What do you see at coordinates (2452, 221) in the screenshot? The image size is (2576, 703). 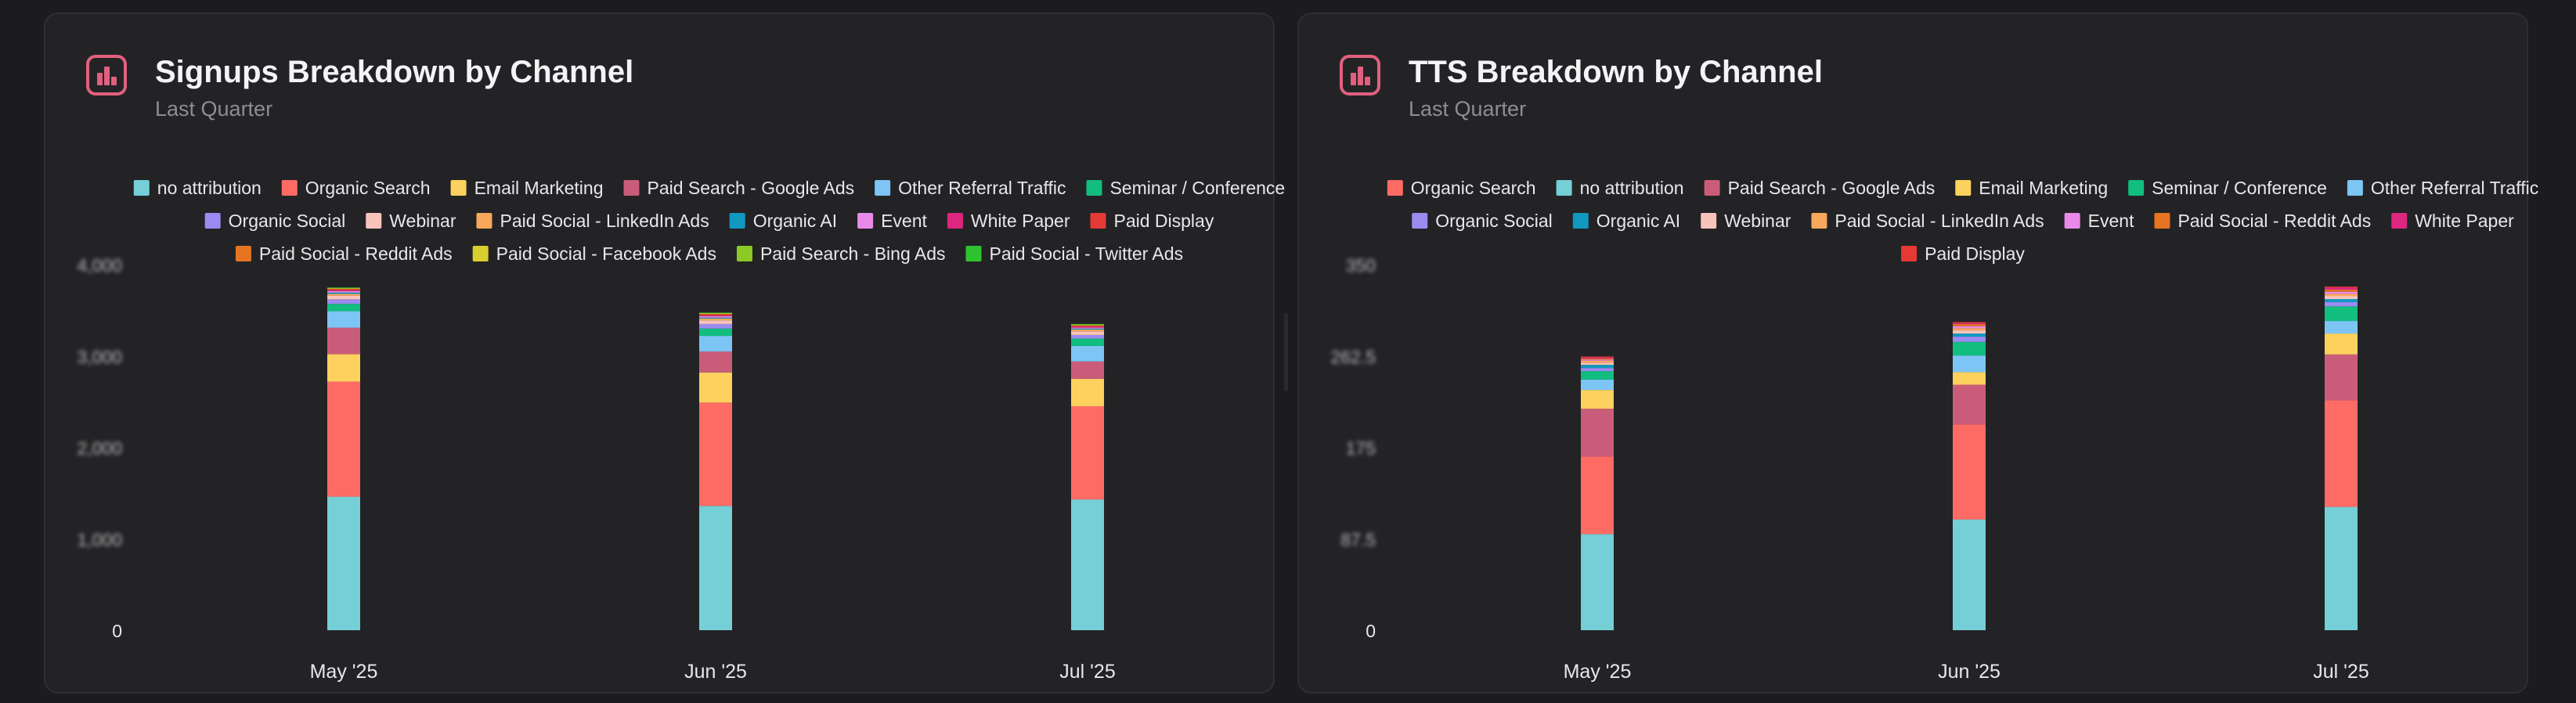 I see `legend-item: White Paper` at bounding box center [2452, 221].